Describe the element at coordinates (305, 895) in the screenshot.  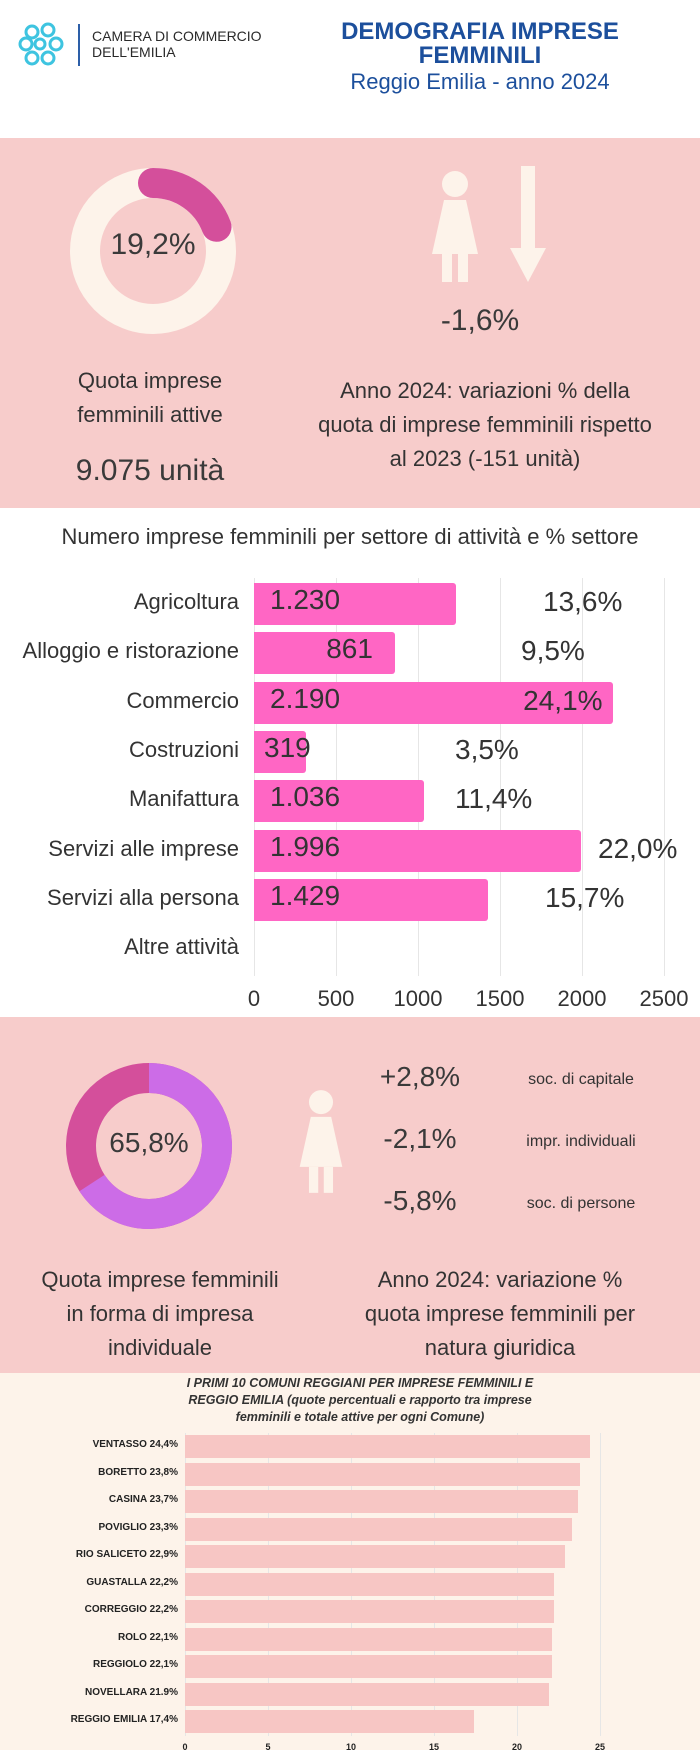
I see `sector-value-label: 1.429` at that location.